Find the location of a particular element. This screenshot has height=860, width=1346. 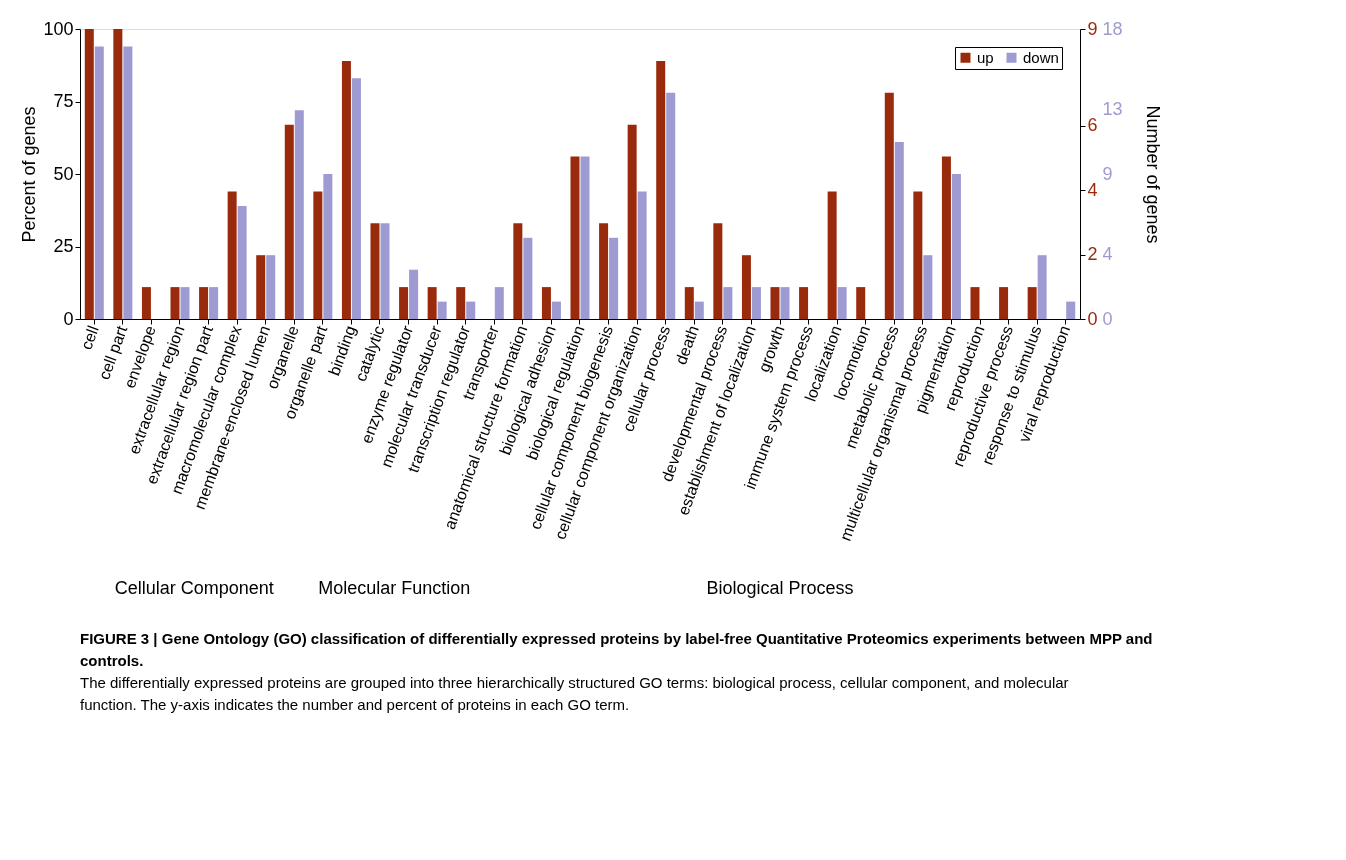

y2-tick-label: 4 is located at coordinates (1092, 189).